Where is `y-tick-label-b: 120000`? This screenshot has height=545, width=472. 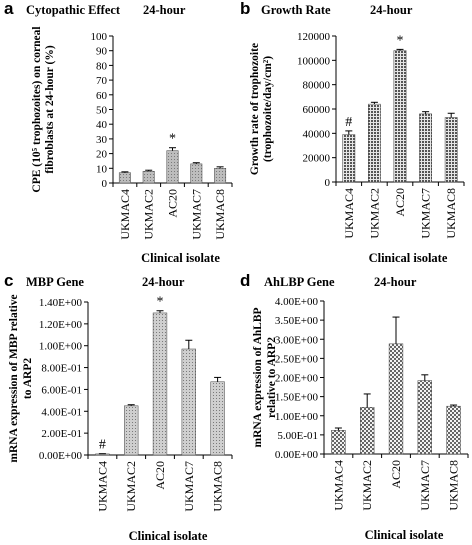
y-tick-label-b: 120000 is located at coordinates (314, 37).